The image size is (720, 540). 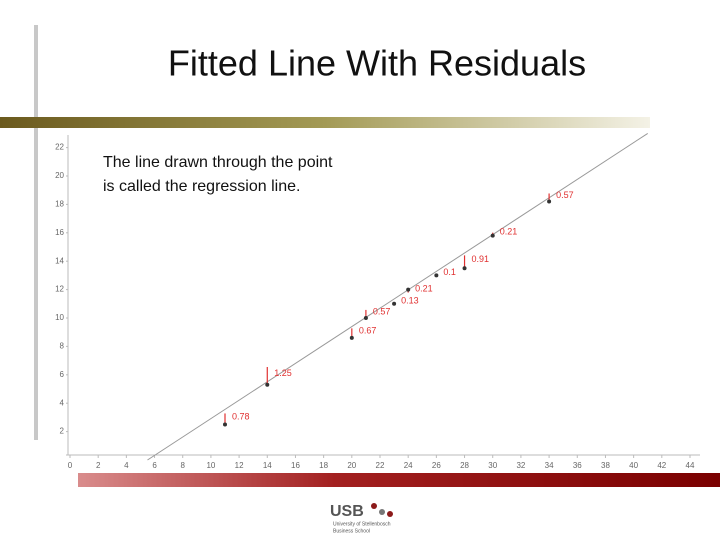 What do you see at coordinates (59, 204) in the screenshot?
I see `y-tick-label: 18` at bounding box center [59, 204].